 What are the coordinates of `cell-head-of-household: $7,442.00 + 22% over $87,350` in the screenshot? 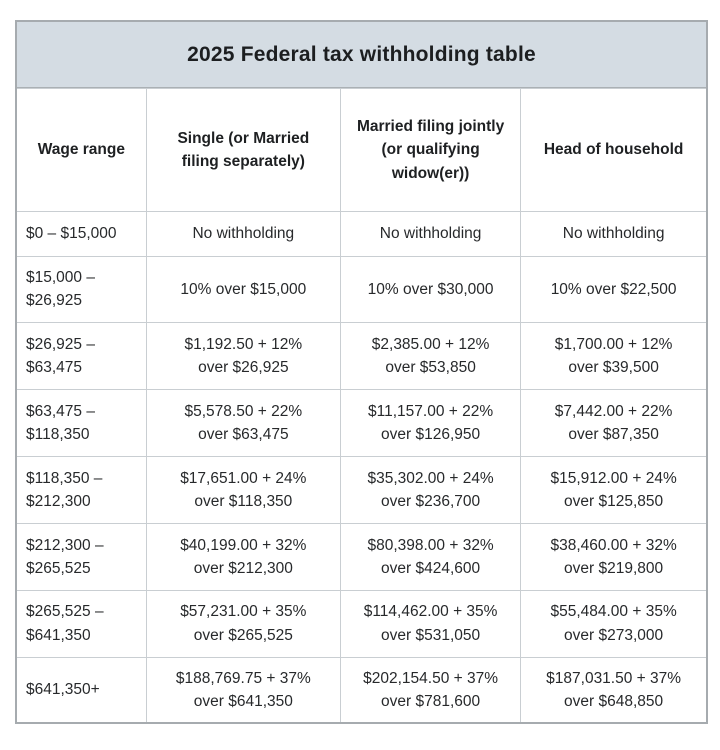 It's located at (613, 423).